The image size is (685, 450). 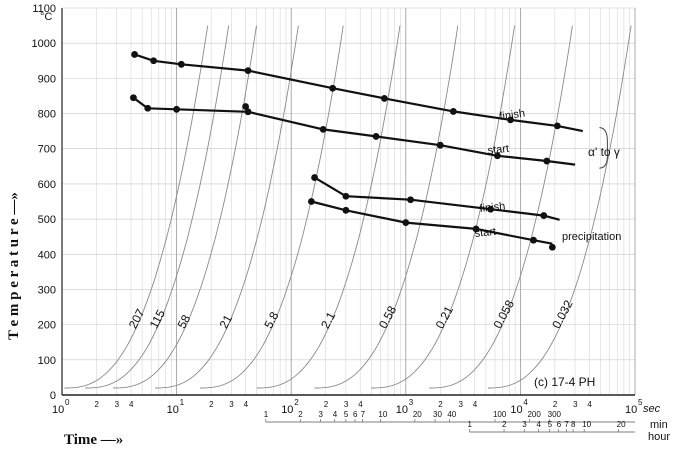 What do you see at coordinates (346, 414) in the screenshot?
I see `minute-tick-label: 5` at bounding box center [346, 414].